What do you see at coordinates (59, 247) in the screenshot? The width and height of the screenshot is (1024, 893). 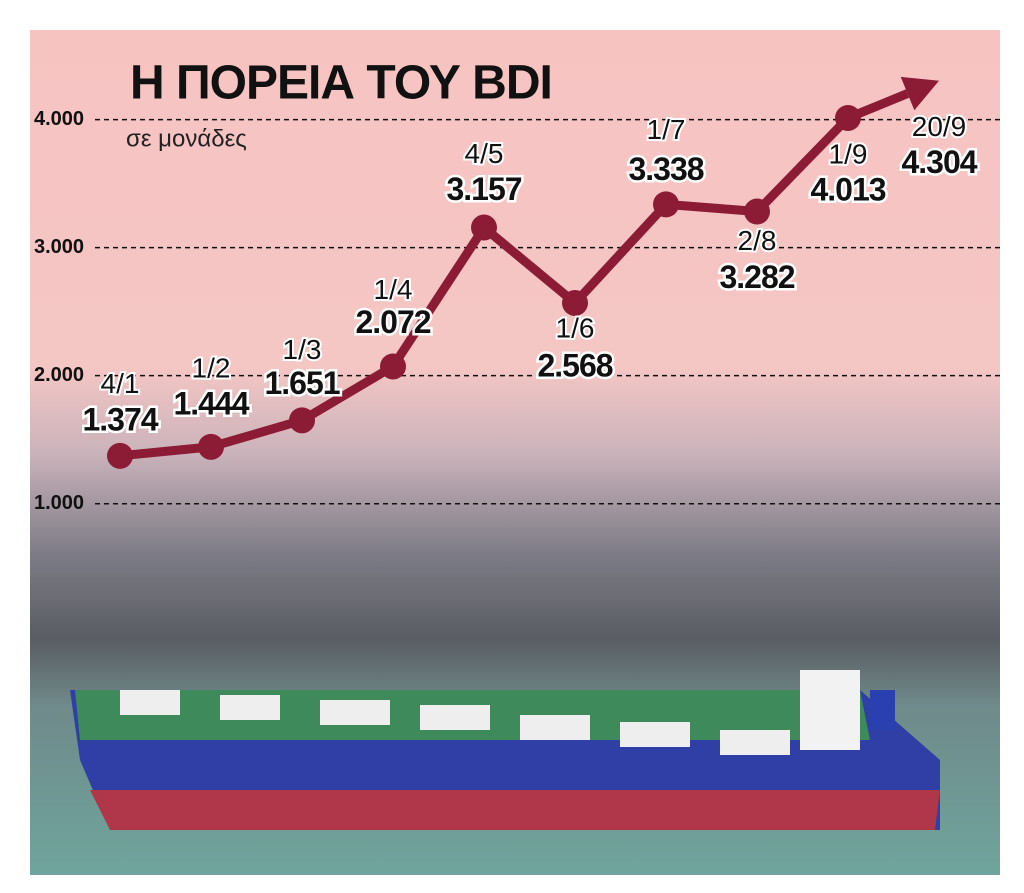 I see `y-tick-label: 3.000` at bounding box center [59, 247].